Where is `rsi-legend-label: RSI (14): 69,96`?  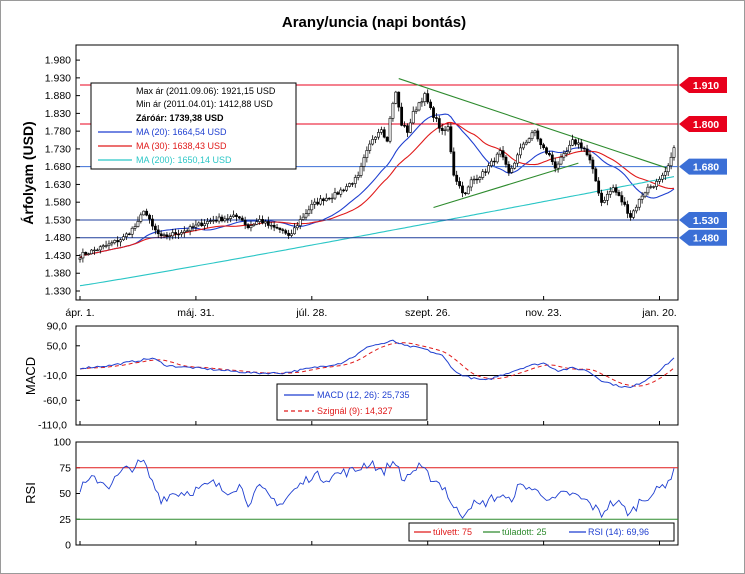 rsi-legend-label: RSI (14): 69,96 is located at coordinates (618, 532).